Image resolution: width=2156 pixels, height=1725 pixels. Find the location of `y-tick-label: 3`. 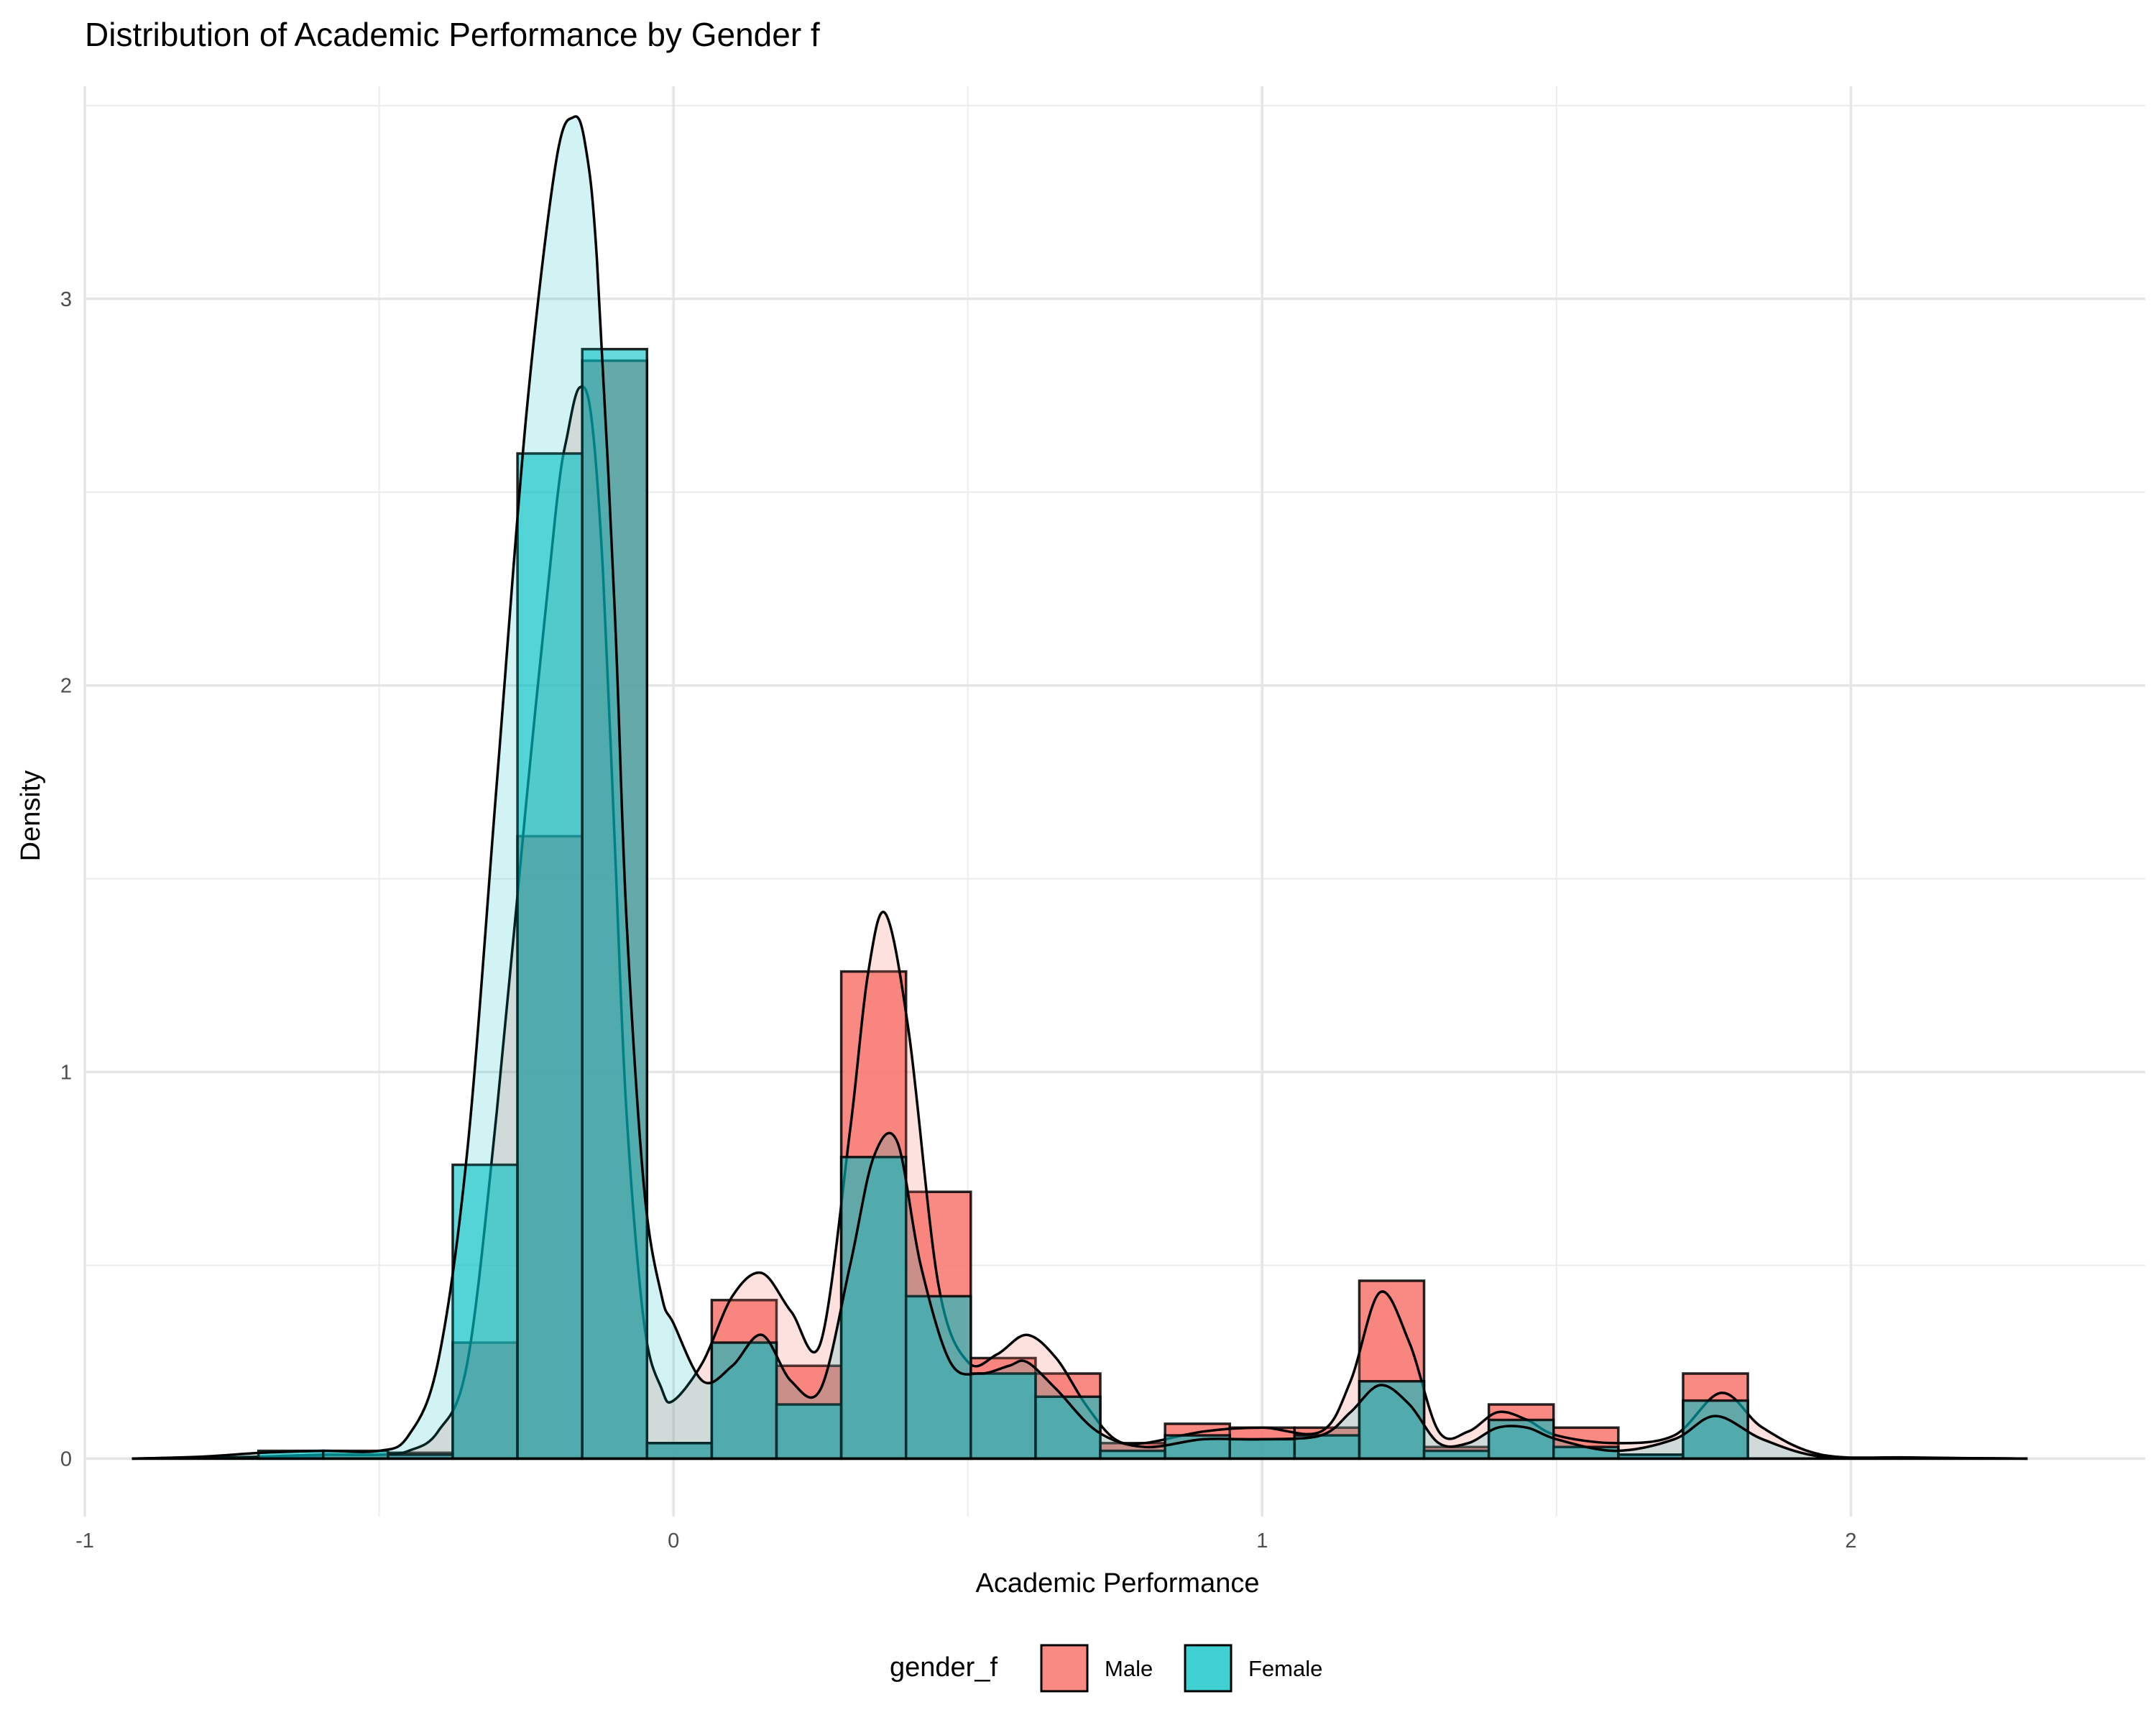

y-tick-label: 3 is located at coordinates (66, 299).